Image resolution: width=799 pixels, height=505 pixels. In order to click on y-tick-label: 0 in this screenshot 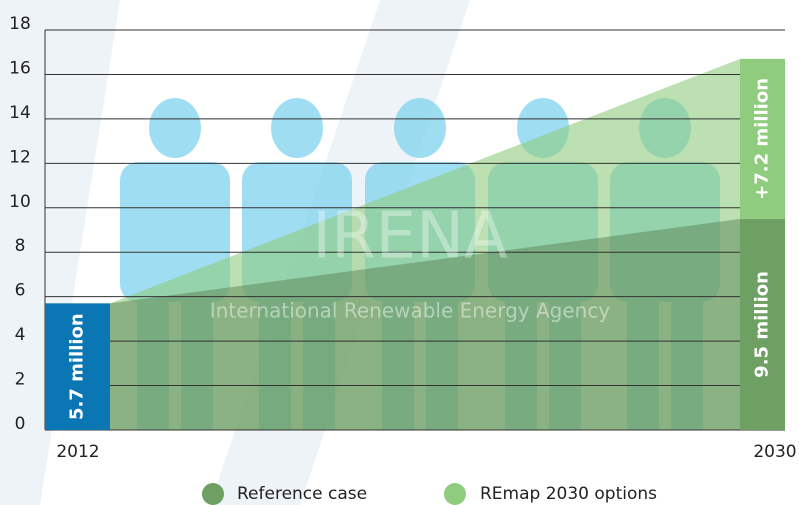, I will do `click(20, 424)`.